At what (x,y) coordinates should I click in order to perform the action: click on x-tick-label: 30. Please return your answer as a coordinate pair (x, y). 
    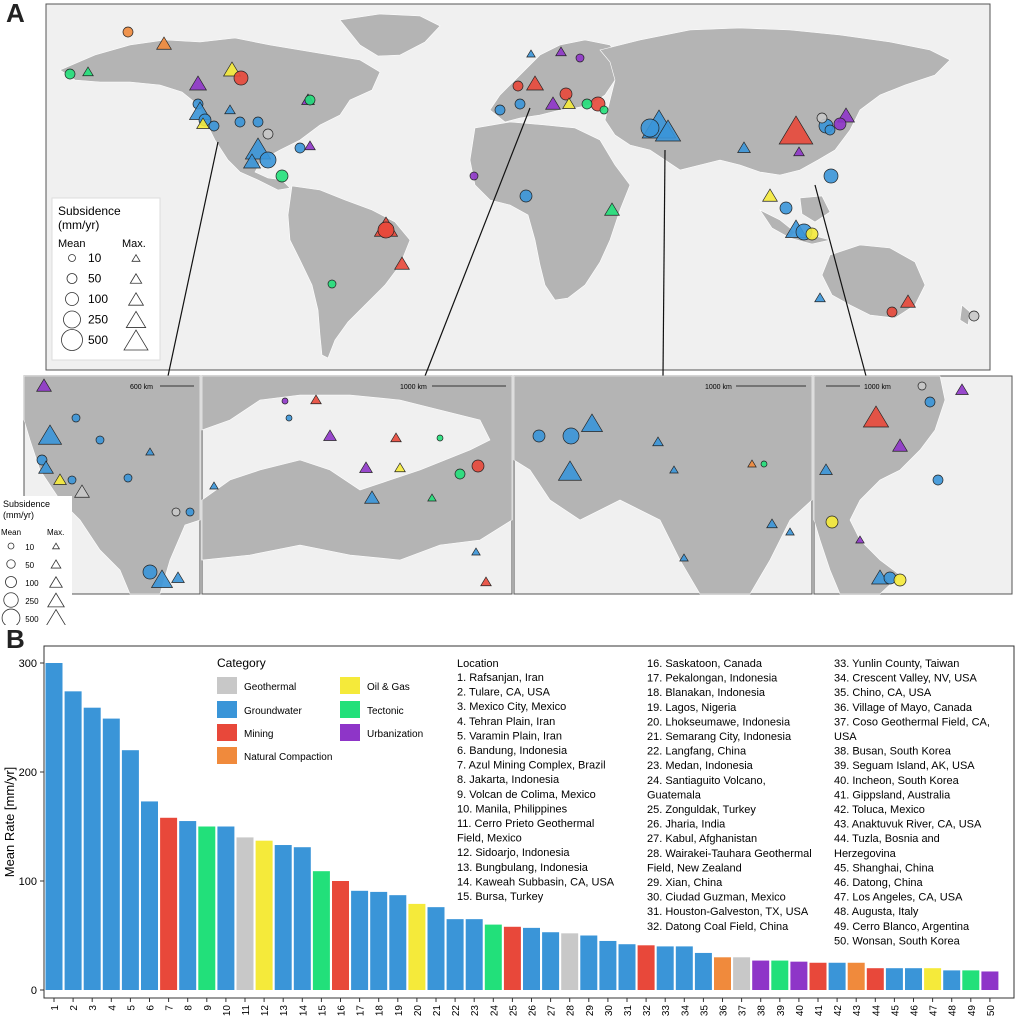
    Looking at the image, I should click on (609, 1011).